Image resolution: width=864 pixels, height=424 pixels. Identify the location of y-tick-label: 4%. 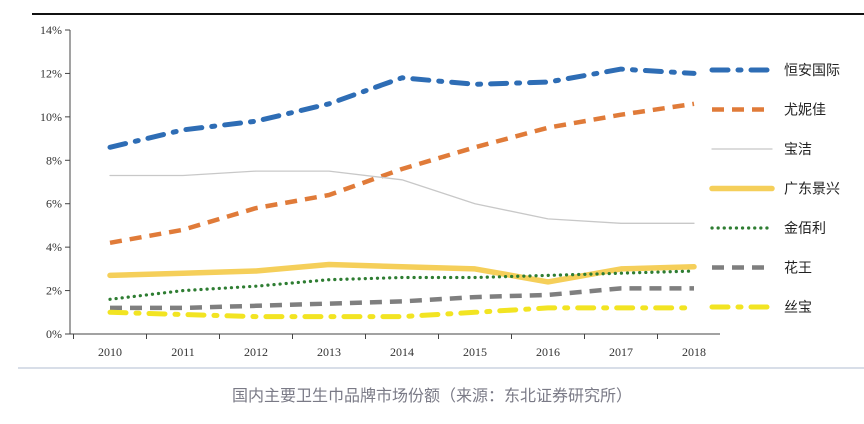
(54, 247).